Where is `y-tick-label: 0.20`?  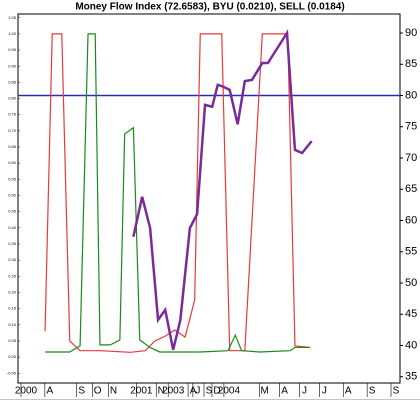 y-tick-label: 0.20 is located at coordinates (12, 292).